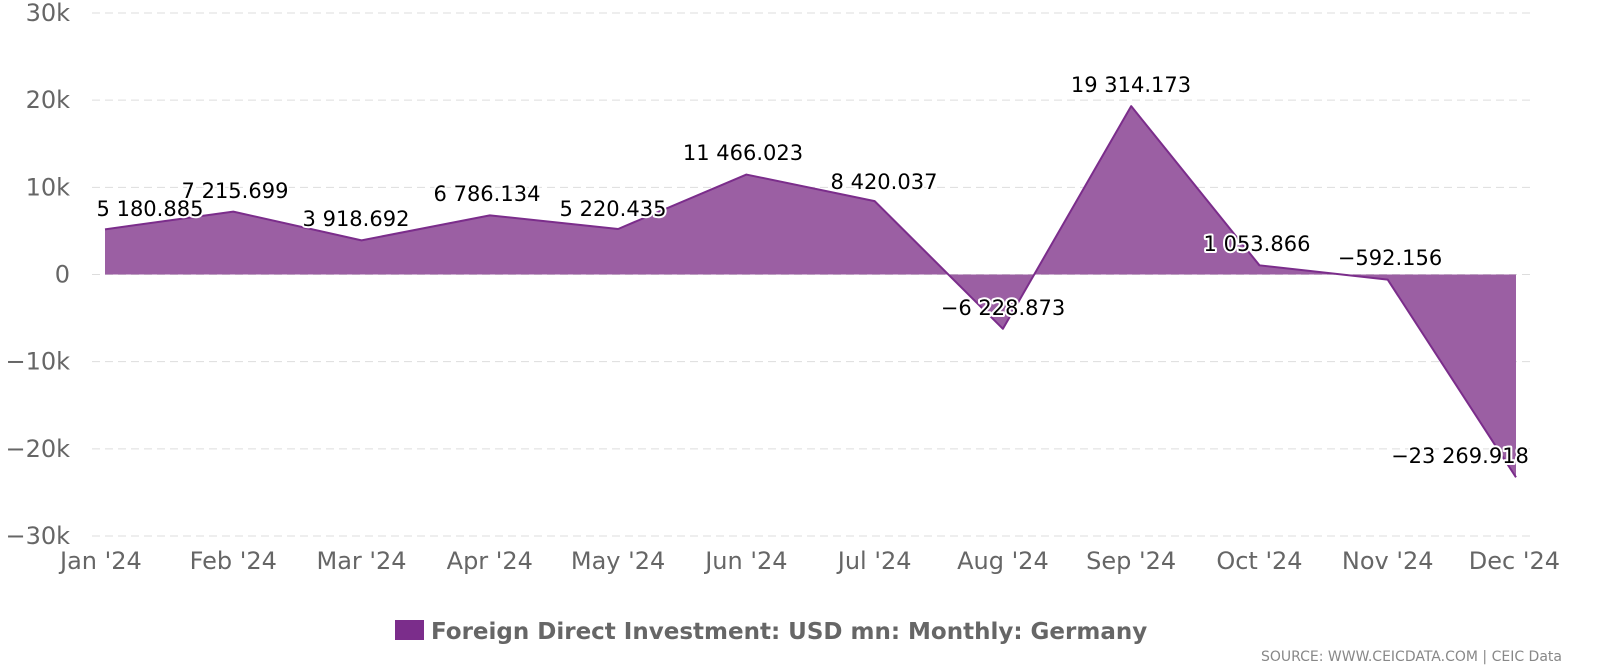  What do you see at coordinates (100, 561) in the screenshot?
I see `x-tick-label: Jan '24` at bounding box center [100, 561].